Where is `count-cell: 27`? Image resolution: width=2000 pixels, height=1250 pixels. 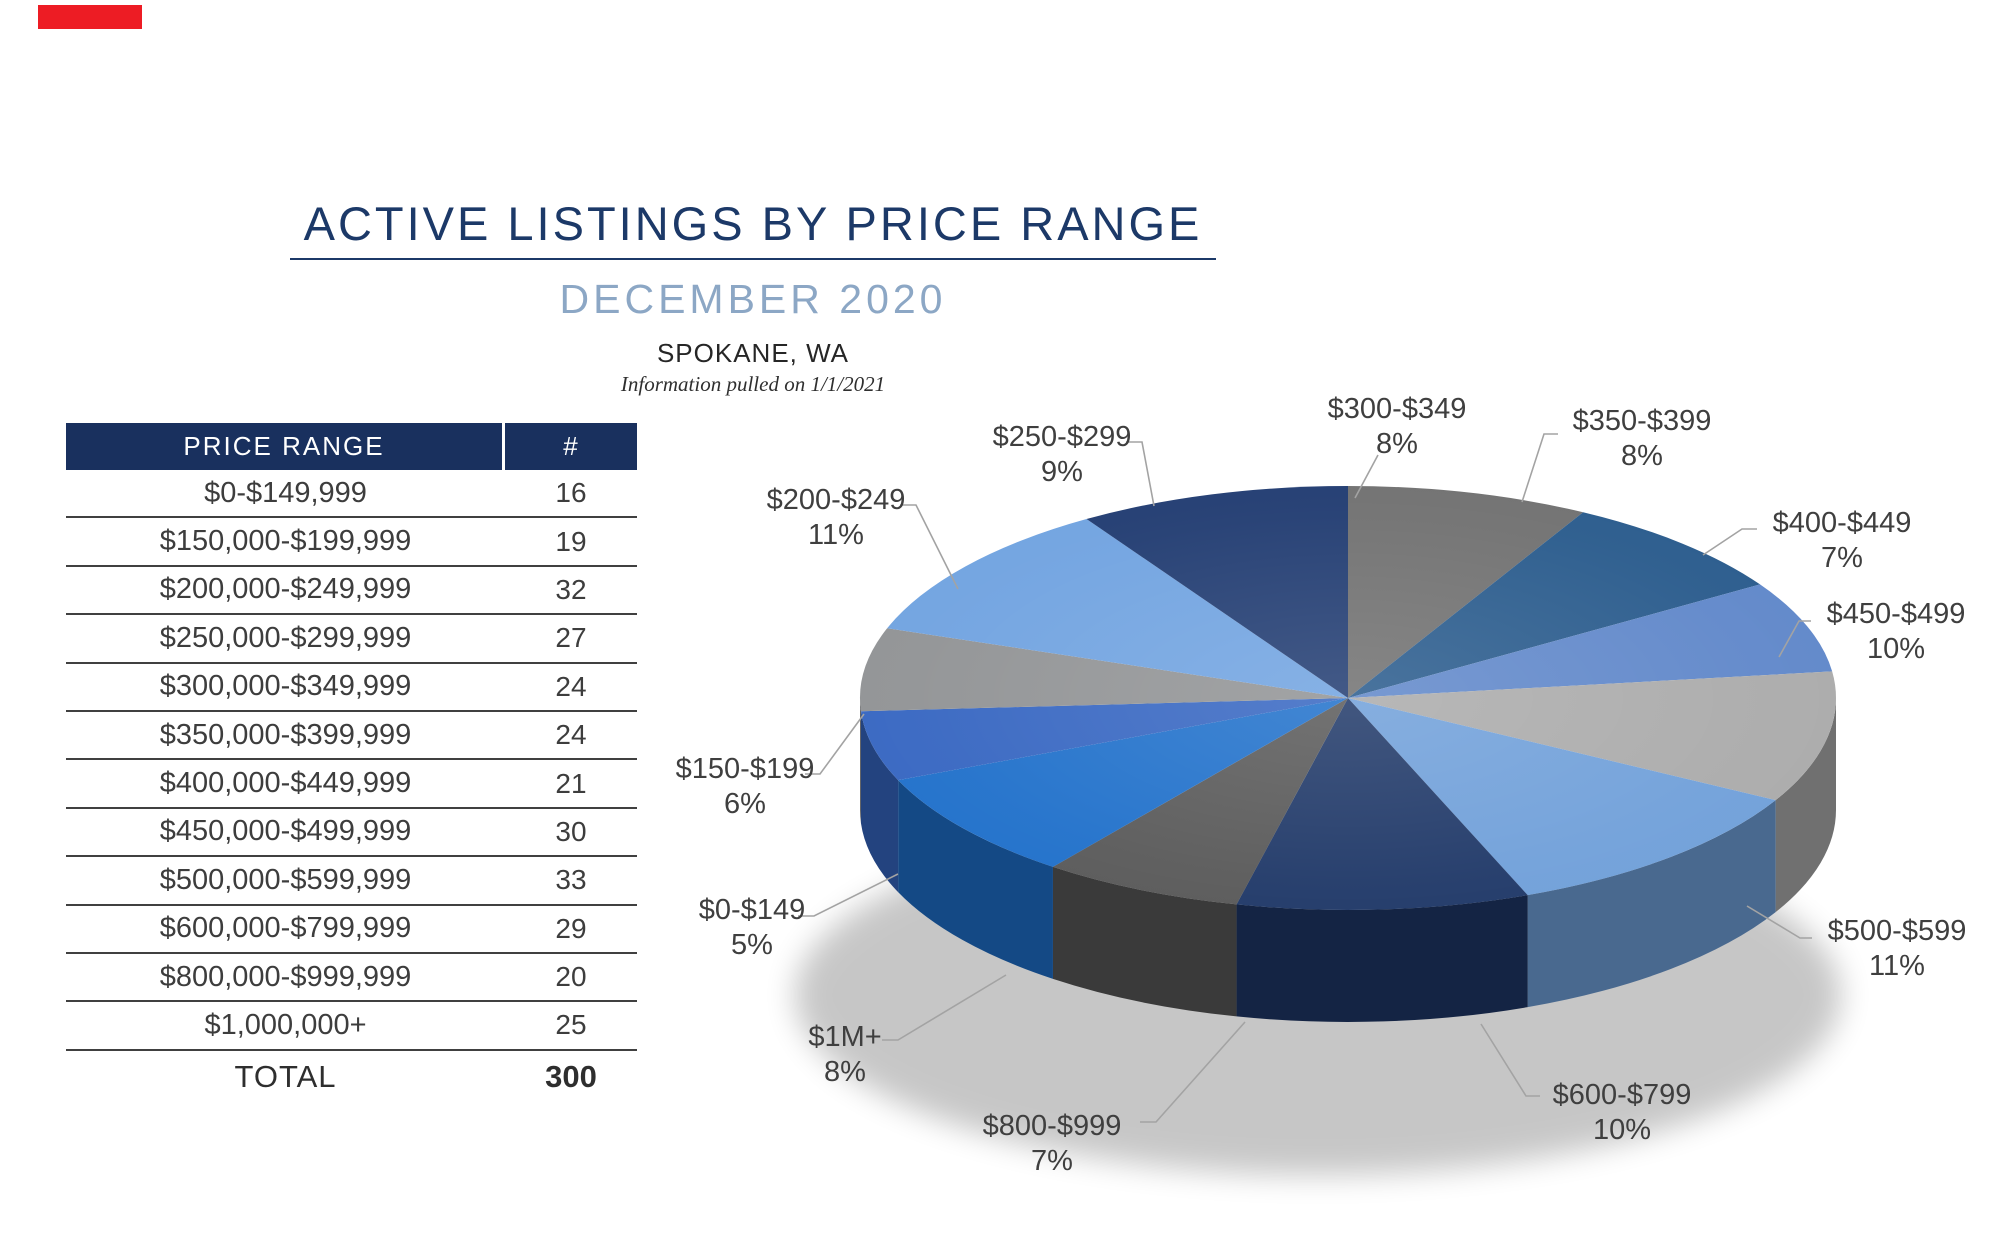
count-cell: 27 is located at coordinates (571, 638).